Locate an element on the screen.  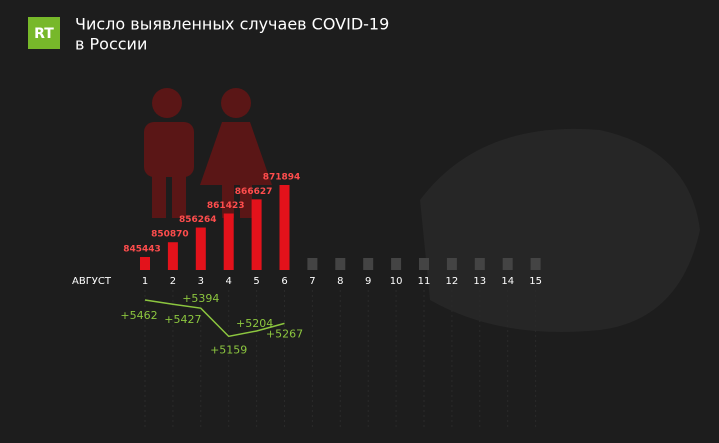
increment-label: +5267 is located at coordinates (284, 333).